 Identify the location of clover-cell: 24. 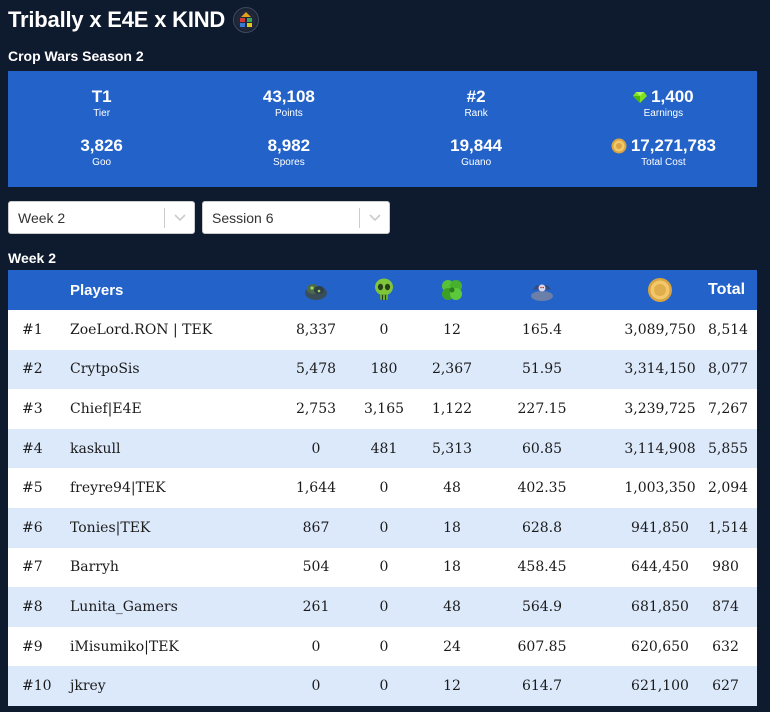
(452, 646).